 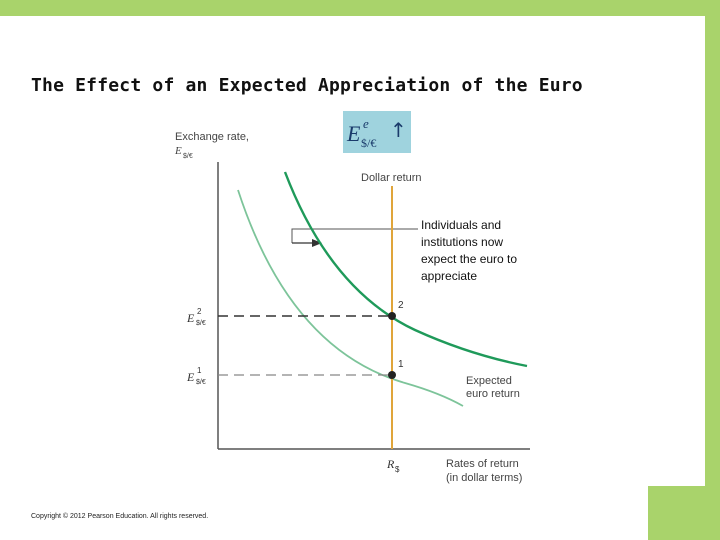 I want to click on e2-subscript: $/€, so click(x=201, y=323).